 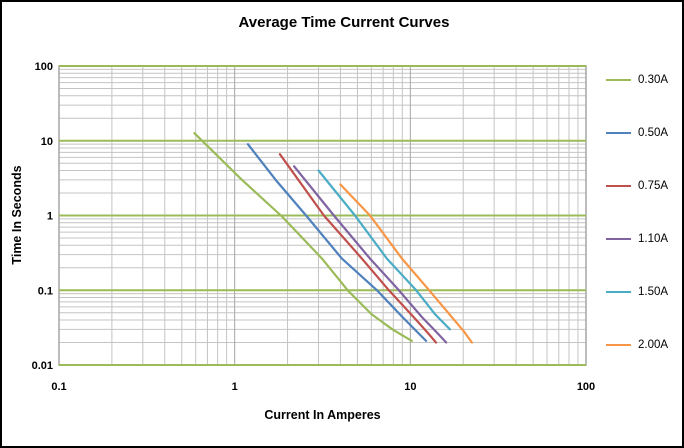 I want to click on y-axis-title: Time In Seconds, so click(x=17, y=215).